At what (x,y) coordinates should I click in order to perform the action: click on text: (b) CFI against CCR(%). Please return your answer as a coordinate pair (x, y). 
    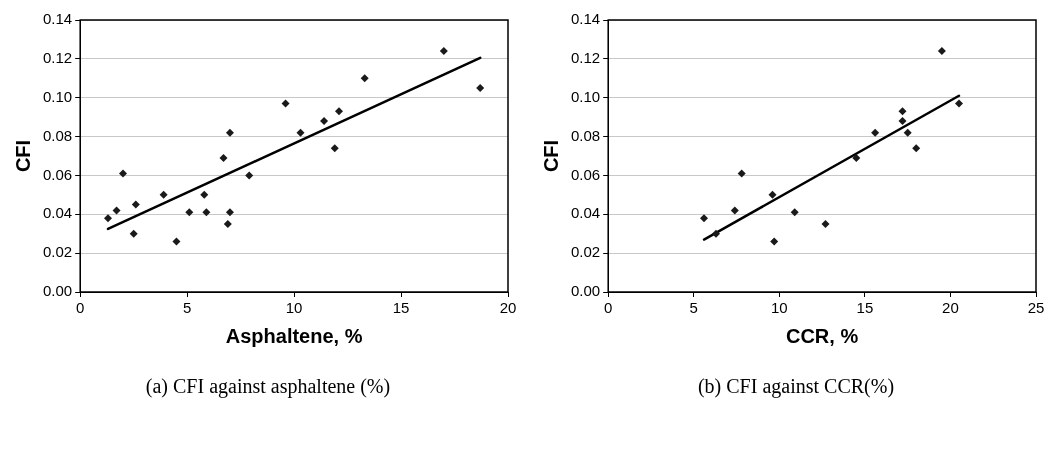
    Looking at the image, I should click on (796, 386).